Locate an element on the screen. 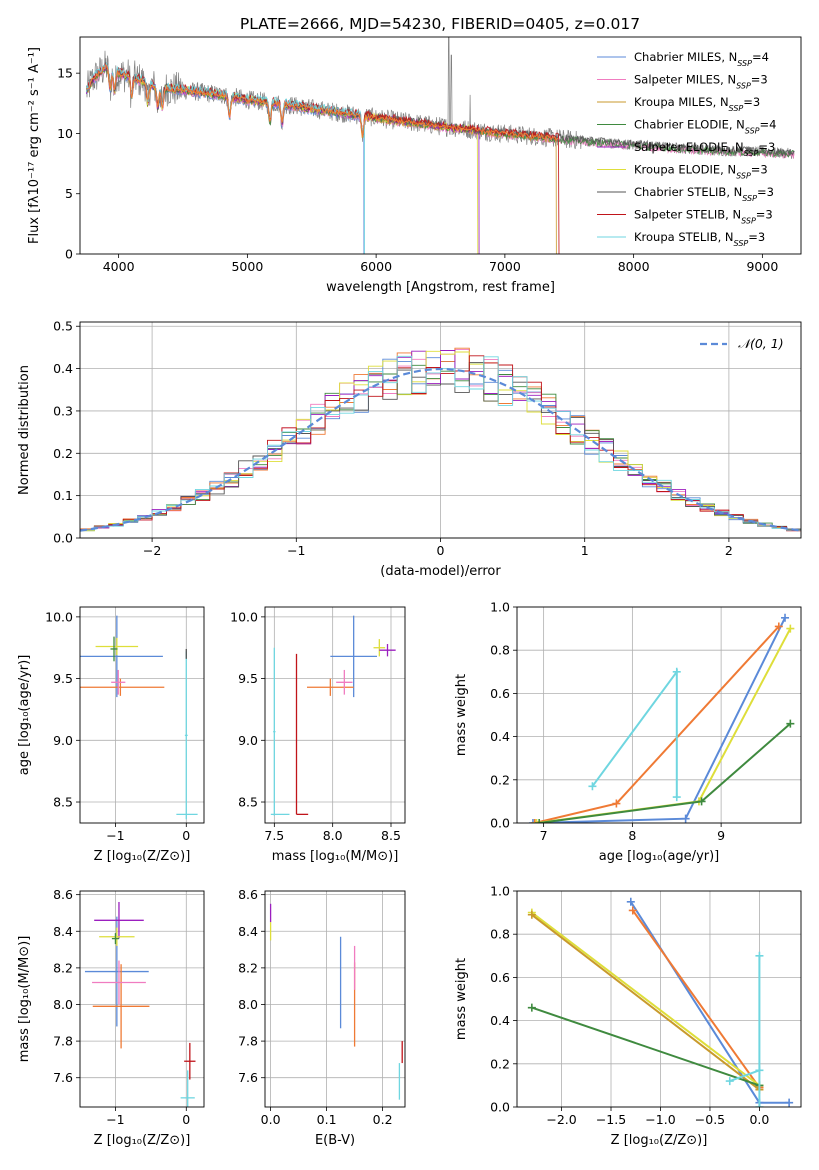  x-axis-label: mass [log₁₀(M/M⊙)] is located at coordinates (335, 856).